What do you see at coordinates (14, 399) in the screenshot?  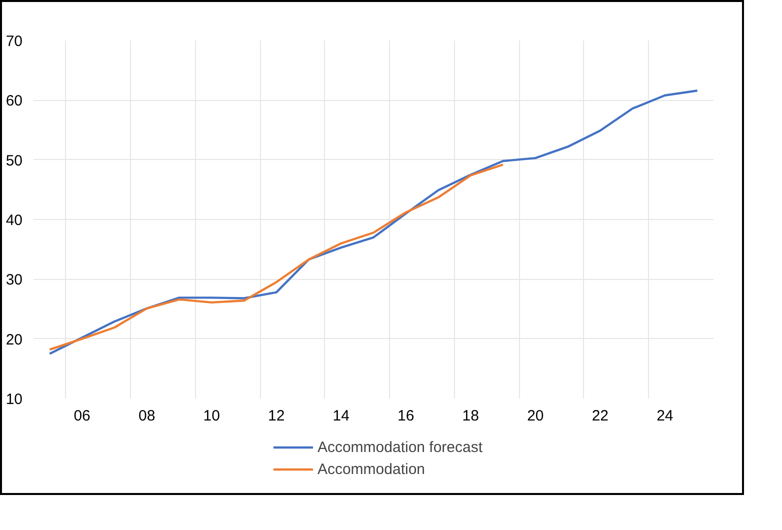 I see `y-tick-label: 10` at bounding box center [14, 399].